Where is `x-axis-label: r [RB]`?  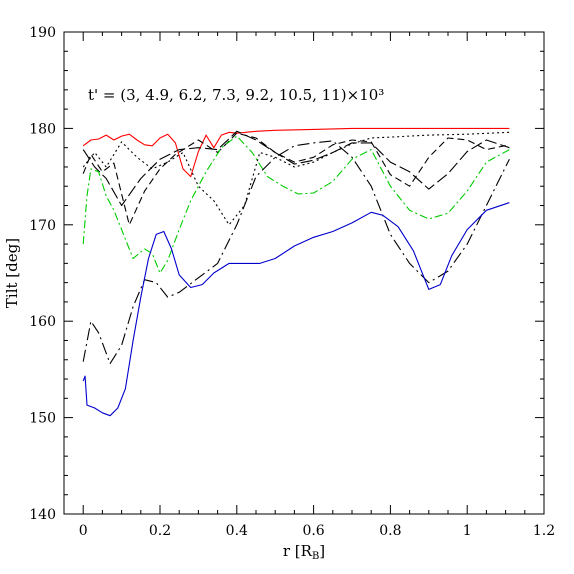 x-axis-label: r [RB] is located at coordinates (304, 552).